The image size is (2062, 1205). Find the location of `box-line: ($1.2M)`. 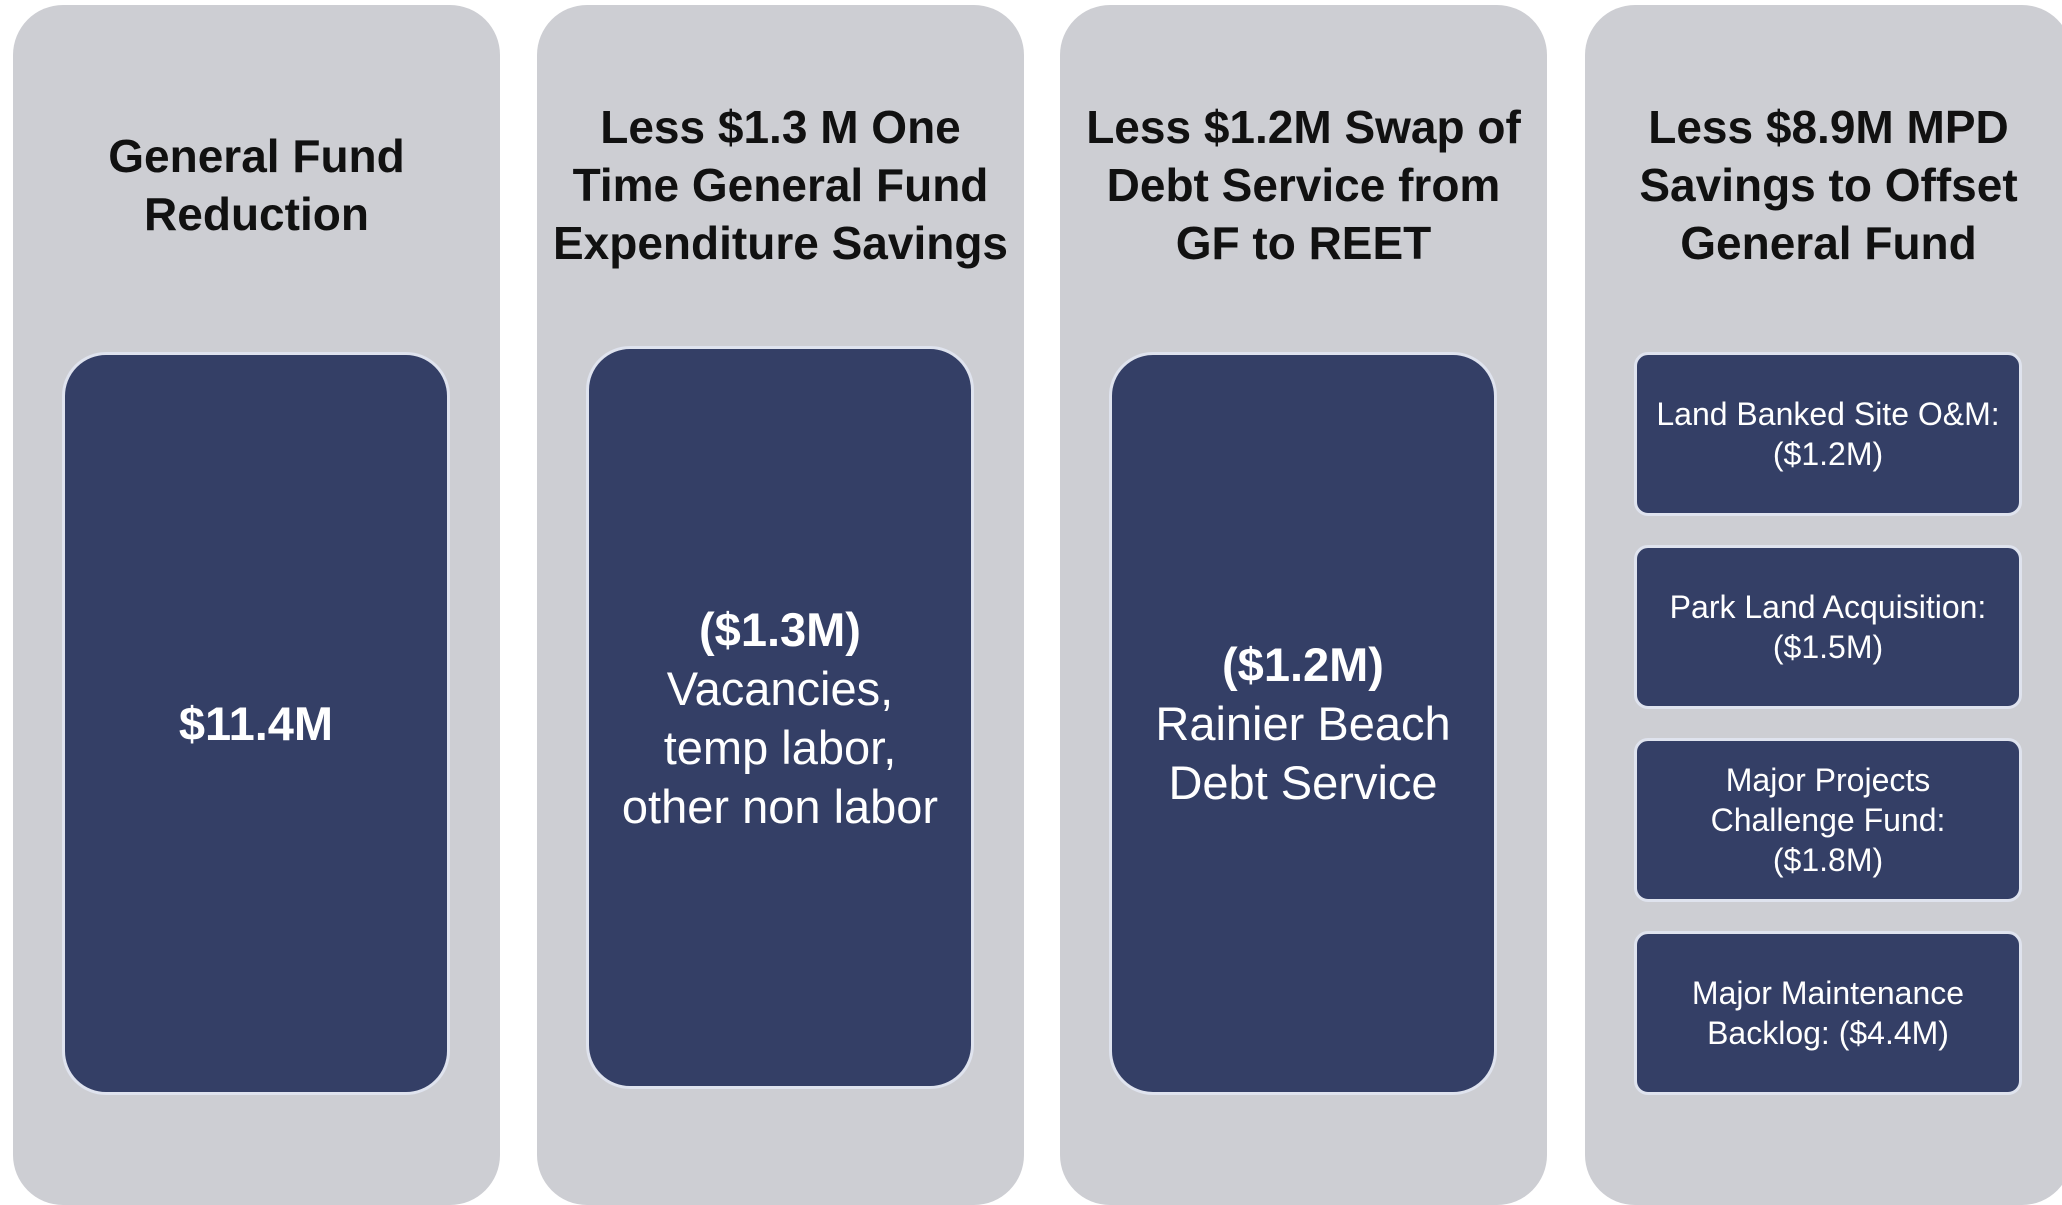

box-line: ($1.2M) is located at coordinates (1828, 454).